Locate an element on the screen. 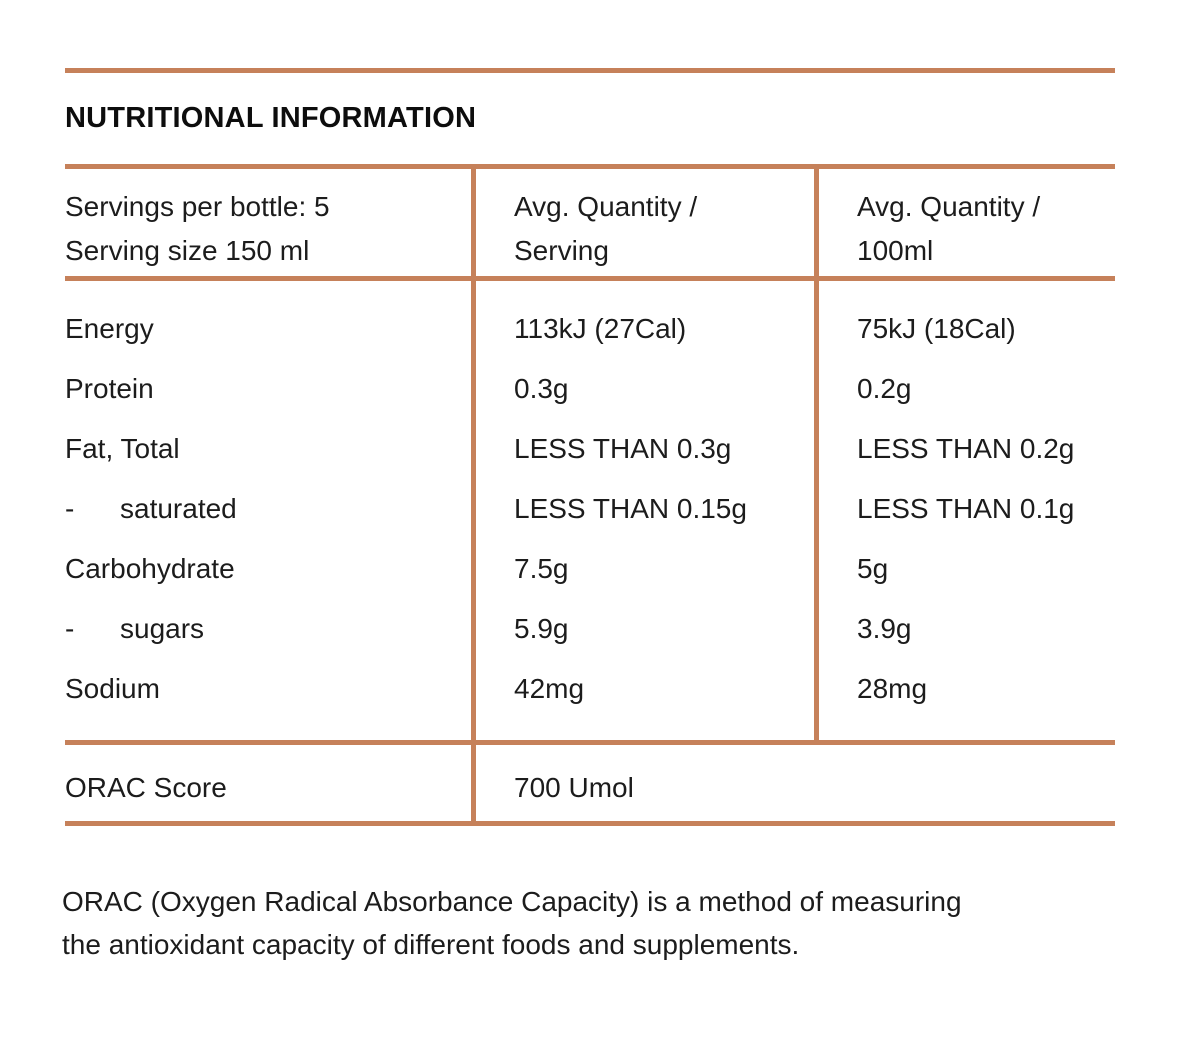  header-servings-line1: Servings per bottle: 5 is located at coordinates (197, 206).